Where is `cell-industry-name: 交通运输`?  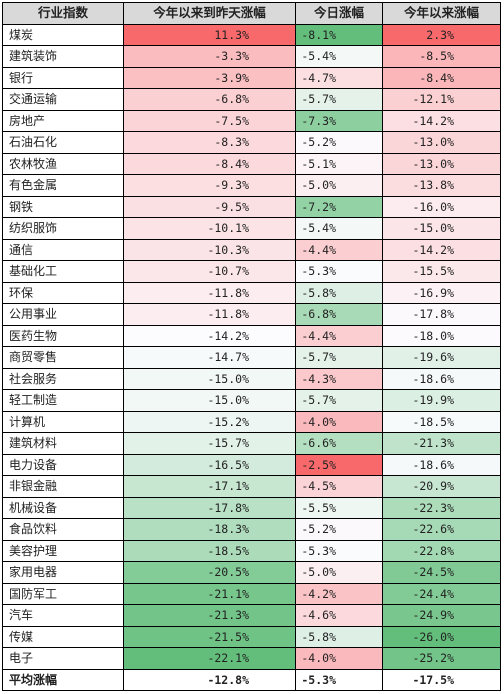
cell-industry-name: 交通运输 is located at coordinates (63, 99).